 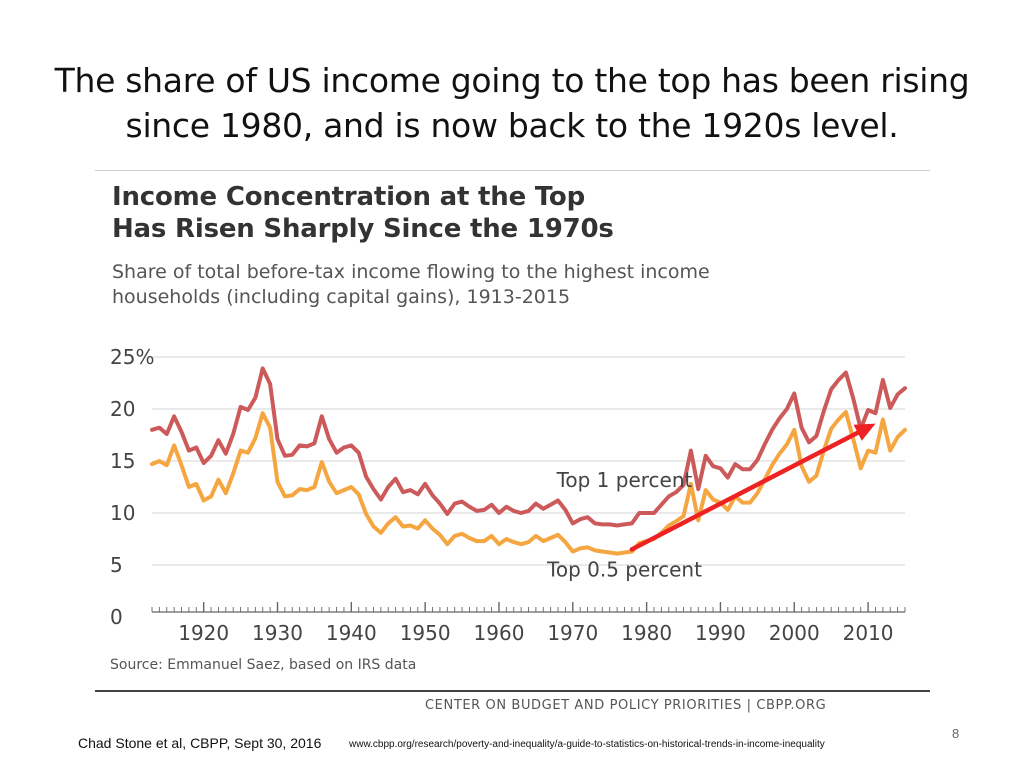 I want to click on trend-arrow-head, so click(x=864, y=432).